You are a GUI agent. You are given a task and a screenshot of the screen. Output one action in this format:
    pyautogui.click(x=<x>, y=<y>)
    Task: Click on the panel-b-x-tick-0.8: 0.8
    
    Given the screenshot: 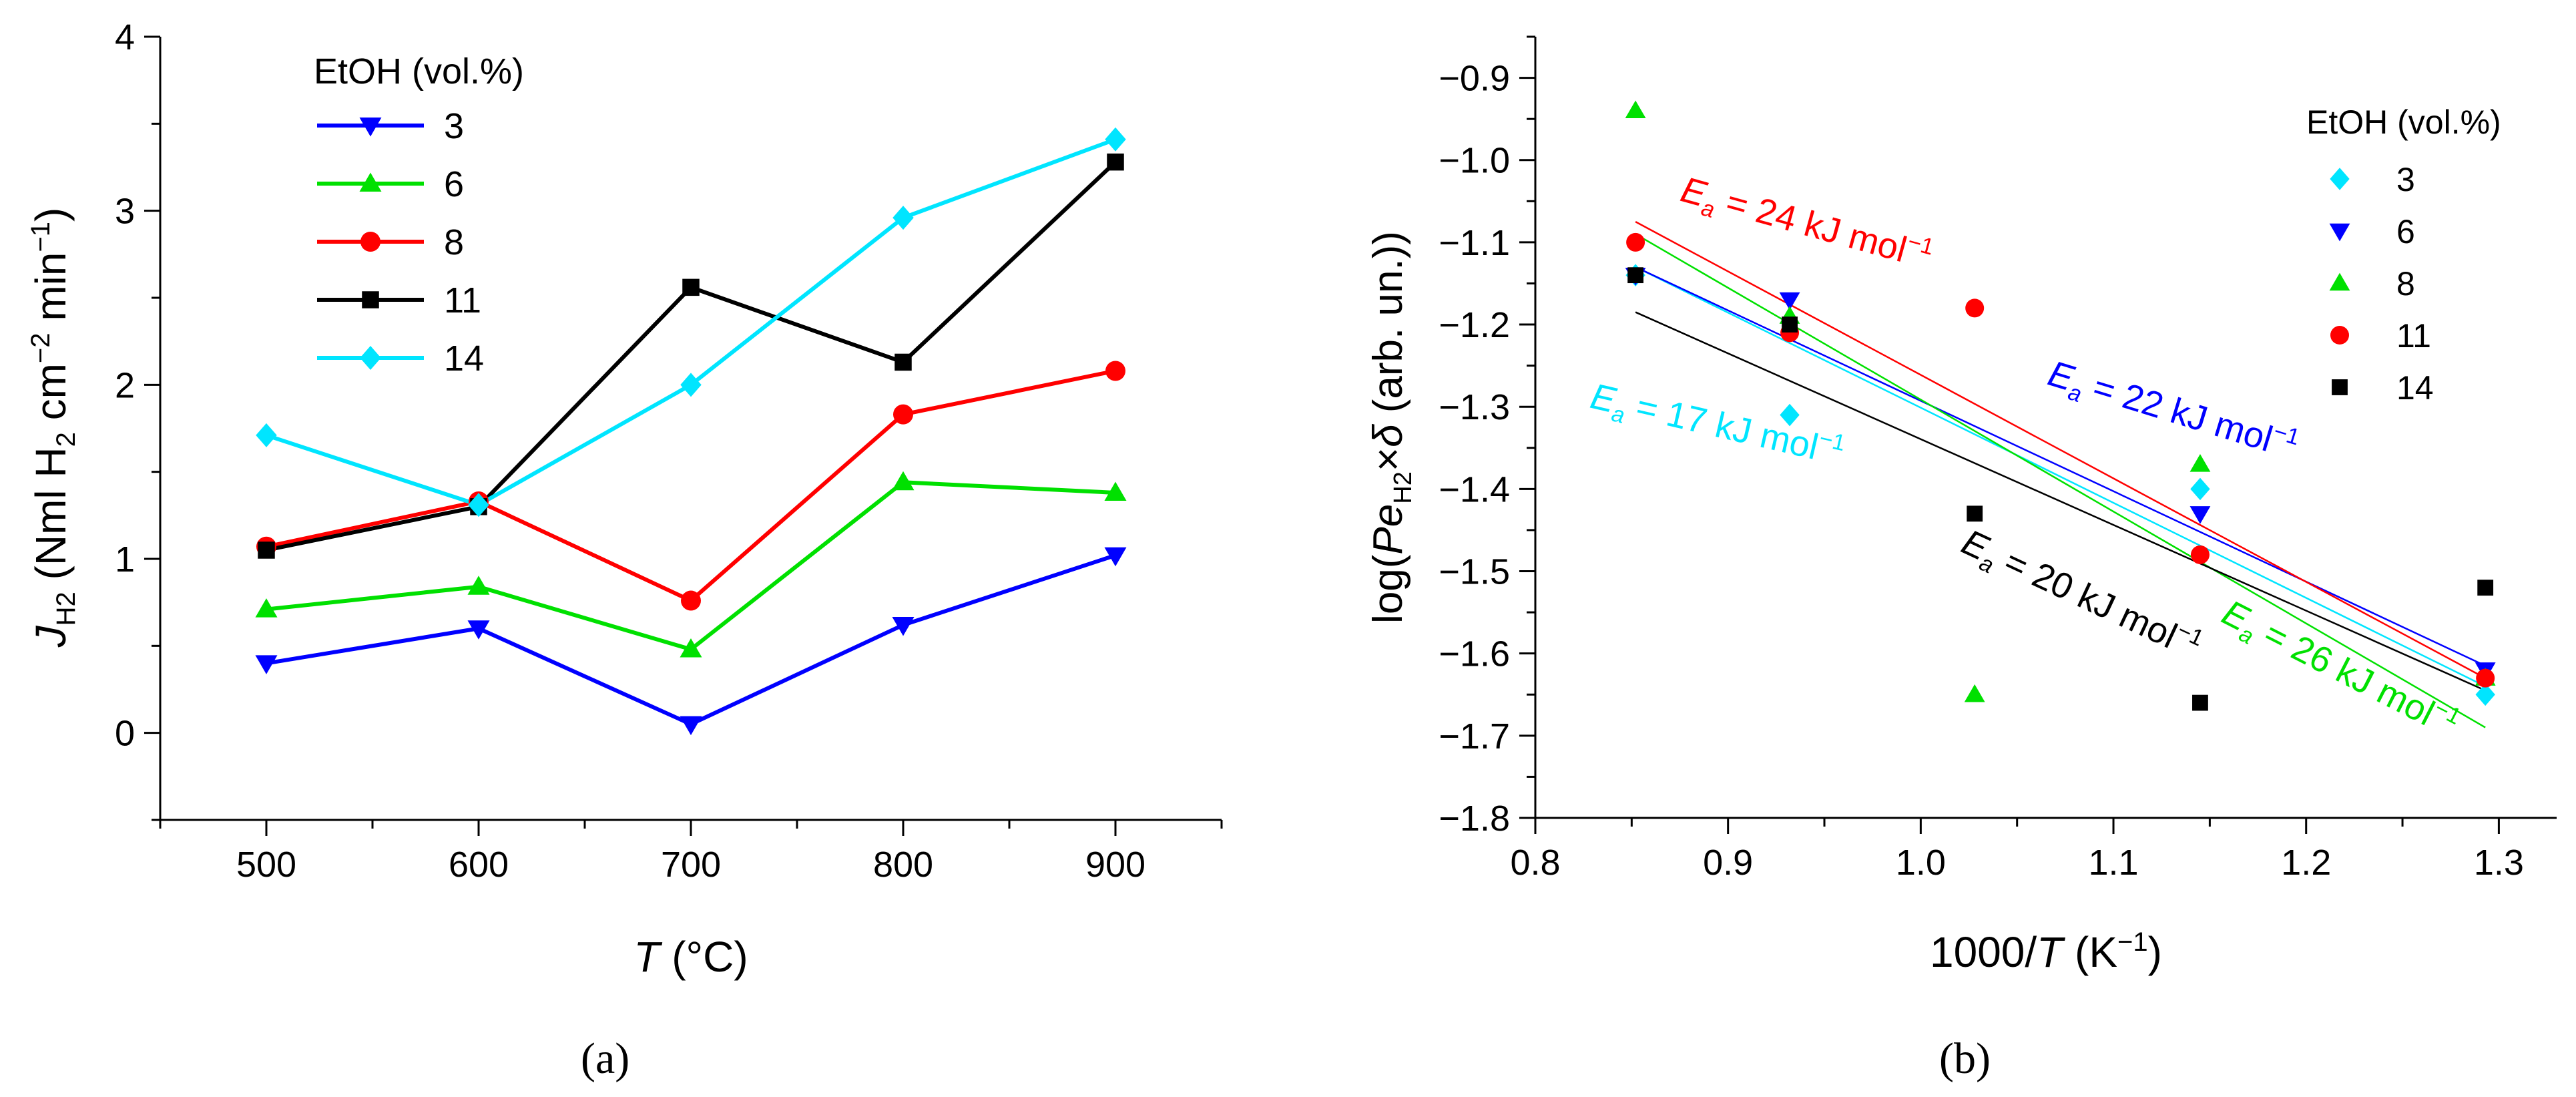 What is the action you would take?
    pyautogui.click(x=1535, y=863)
    